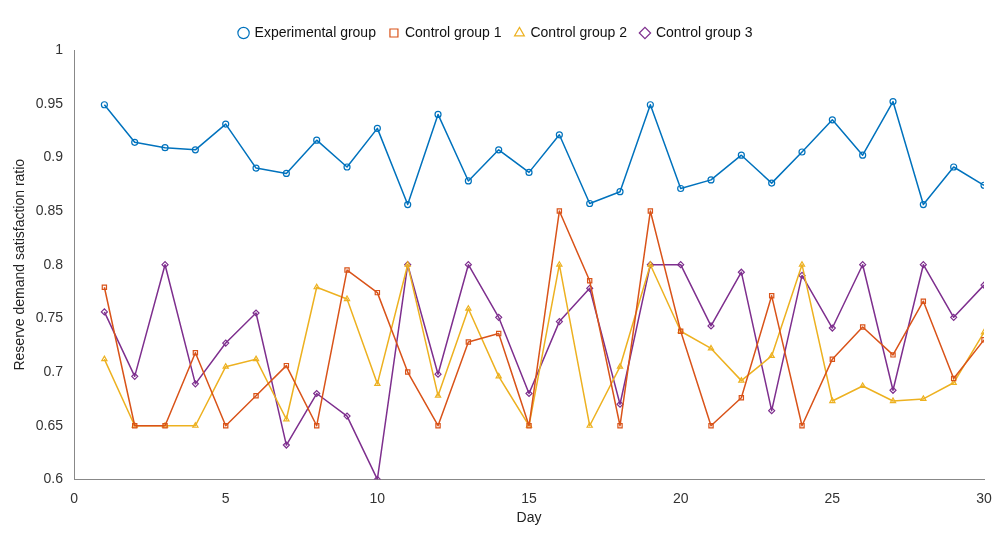 This screenshot has height=535, width=1006. I want to click on x-tick-label: 15, so click(529, 497).